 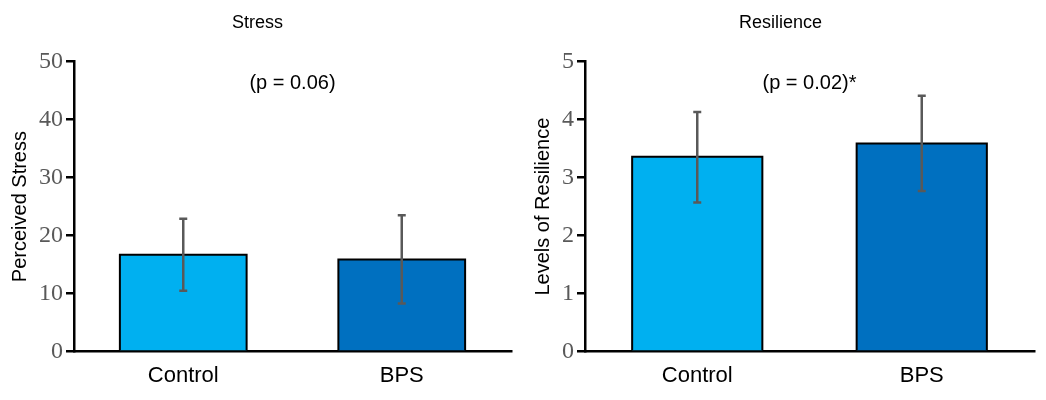 I want to click on y-axis-title: Levels of Resilience, so click(x=541, y=206).